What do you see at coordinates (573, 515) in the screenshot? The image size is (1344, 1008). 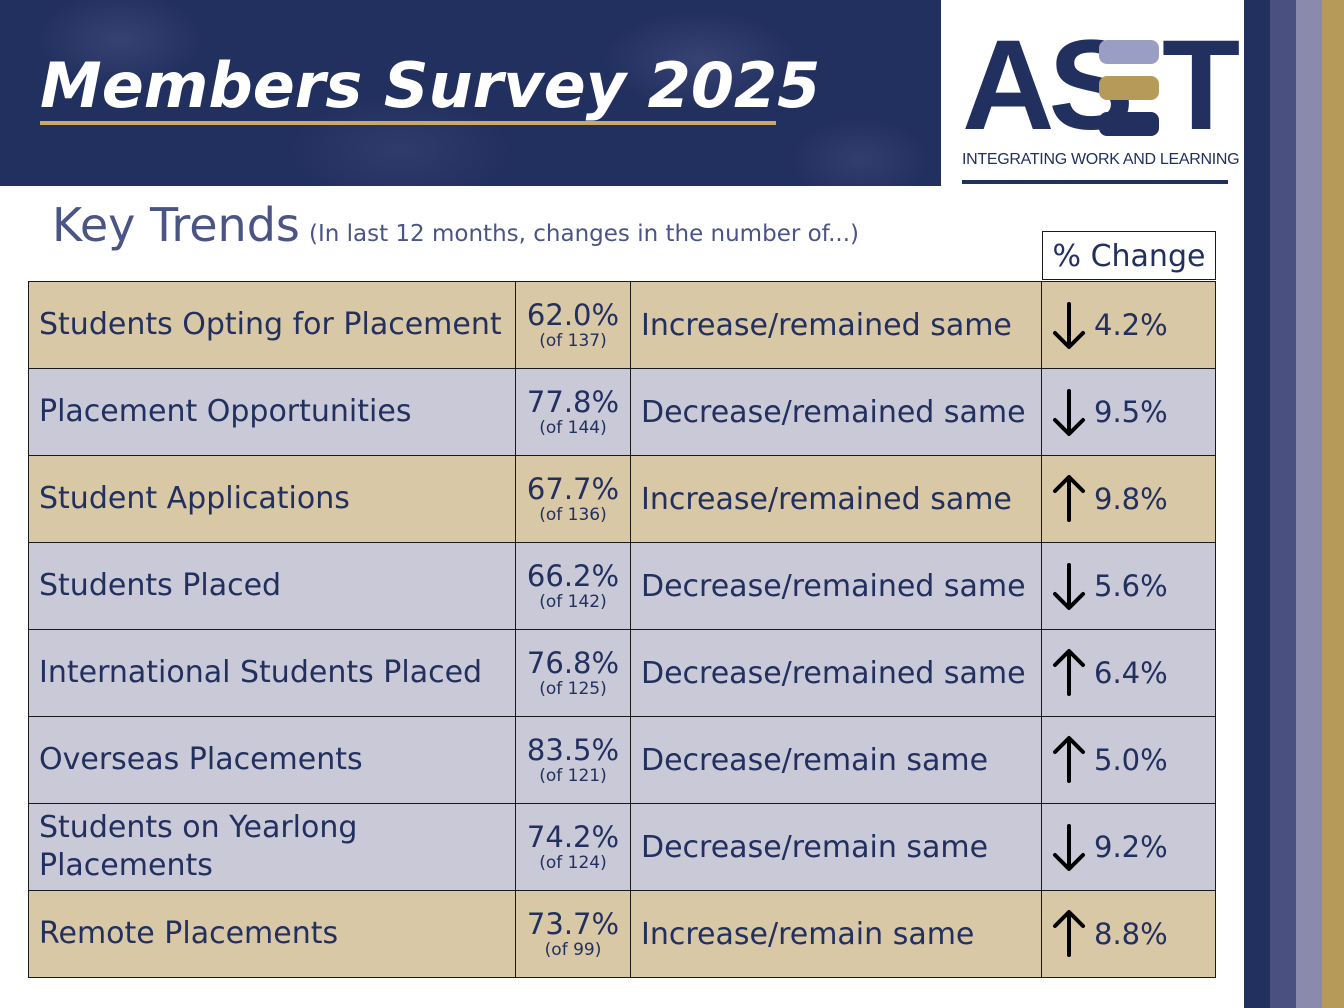 I see `row-count: (of 136)` at bounding box center [573, 515].